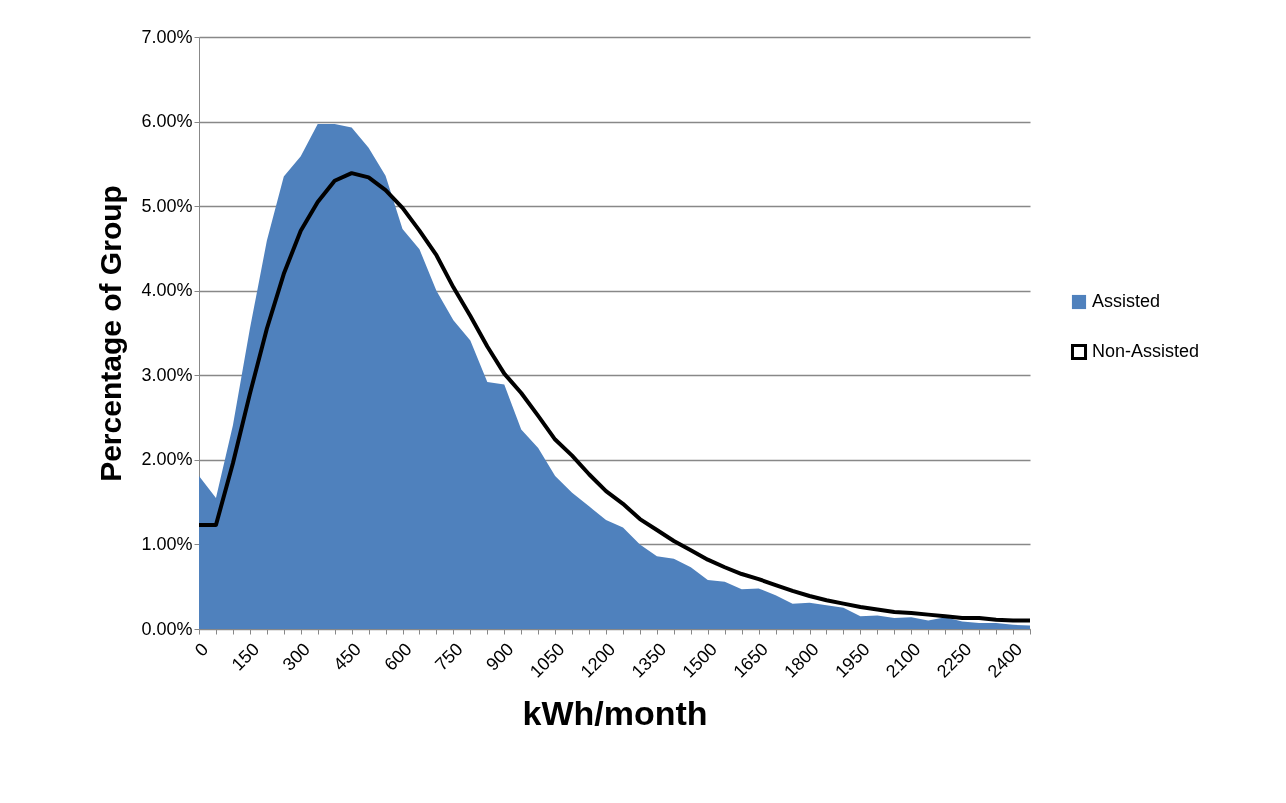 The image size is (1286, 803). Describe the element at coordinates (202, 650) in the screenshot. I see `x-tick-label: 0` at that location.